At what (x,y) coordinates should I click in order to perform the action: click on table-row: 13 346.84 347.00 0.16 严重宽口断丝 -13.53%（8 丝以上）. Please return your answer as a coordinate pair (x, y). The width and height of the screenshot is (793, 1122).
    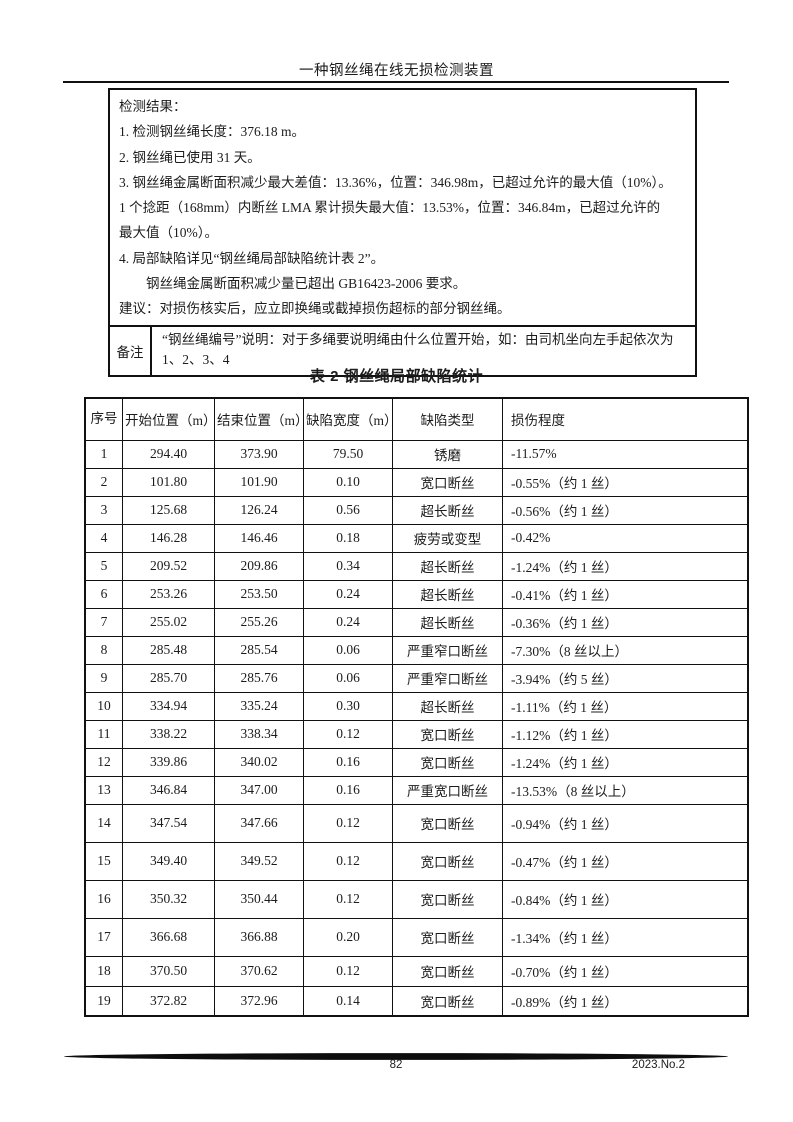
    Looking at the image, I should click on (416, 790).